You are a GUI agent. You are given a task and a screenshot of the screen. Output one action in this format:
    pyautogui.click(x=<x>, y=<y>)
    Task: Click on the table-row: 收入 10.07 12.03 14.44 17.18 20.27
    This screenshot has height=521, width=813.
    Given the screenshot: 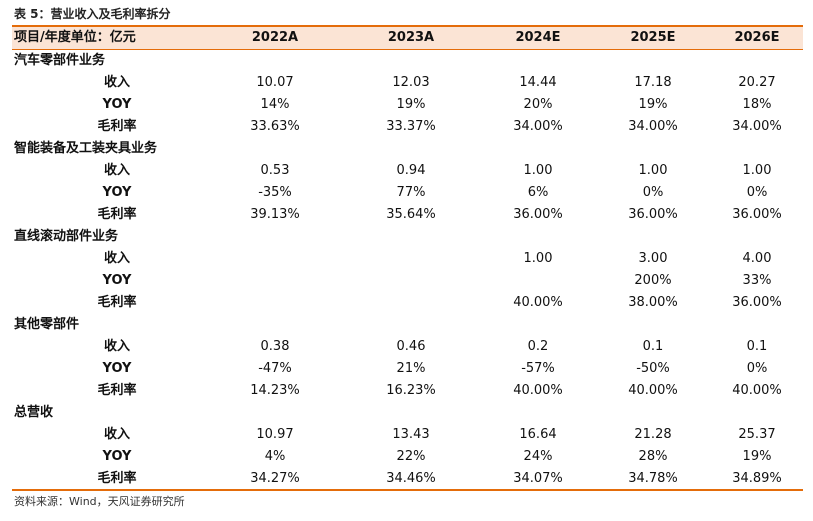 What is the action you would take?
    pyautogui.click(x=407, y=83)
    